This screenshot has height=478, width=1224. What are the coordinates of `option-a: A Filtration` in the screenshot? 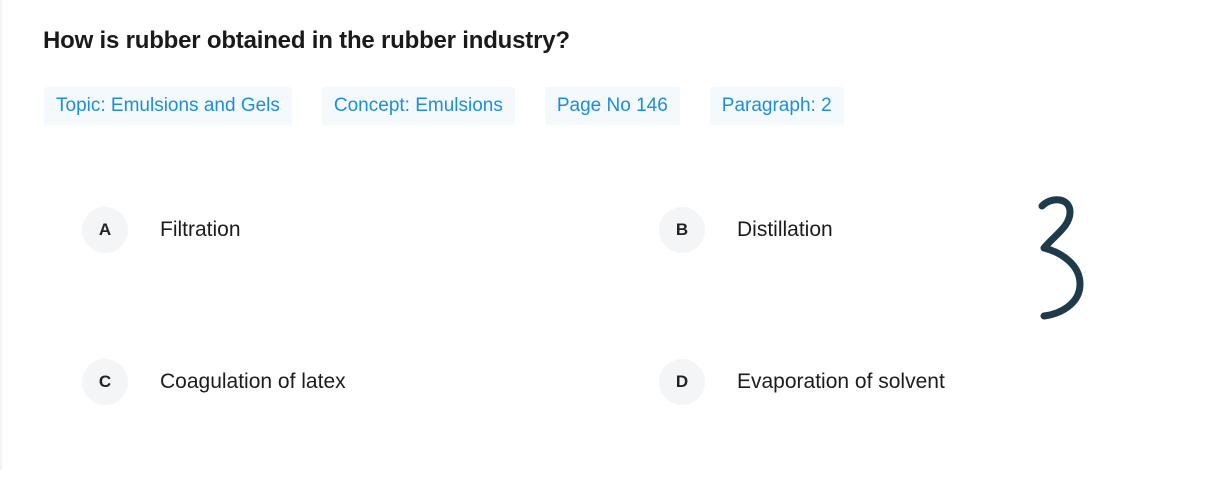 It's located at (161, 230).